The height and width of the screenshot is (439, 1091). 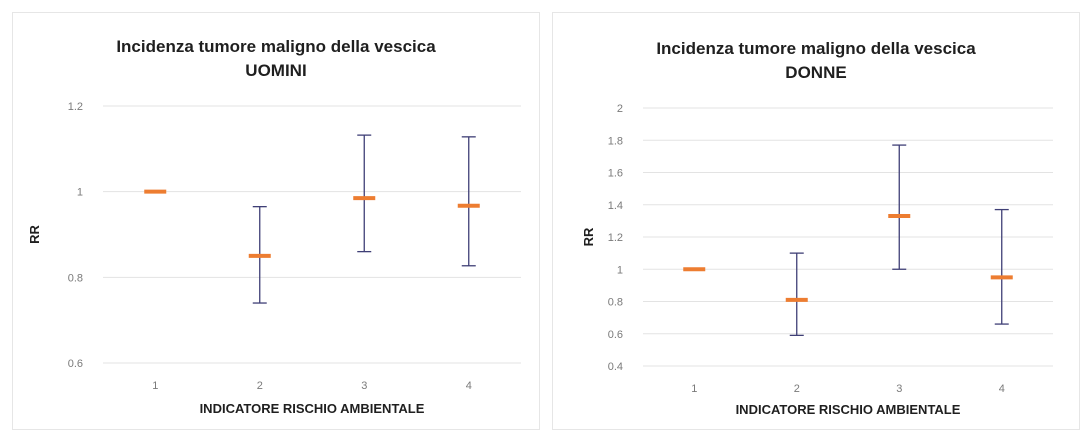 I want to click on chart-subtitle: UOMINI, so click(x=276, y=70).